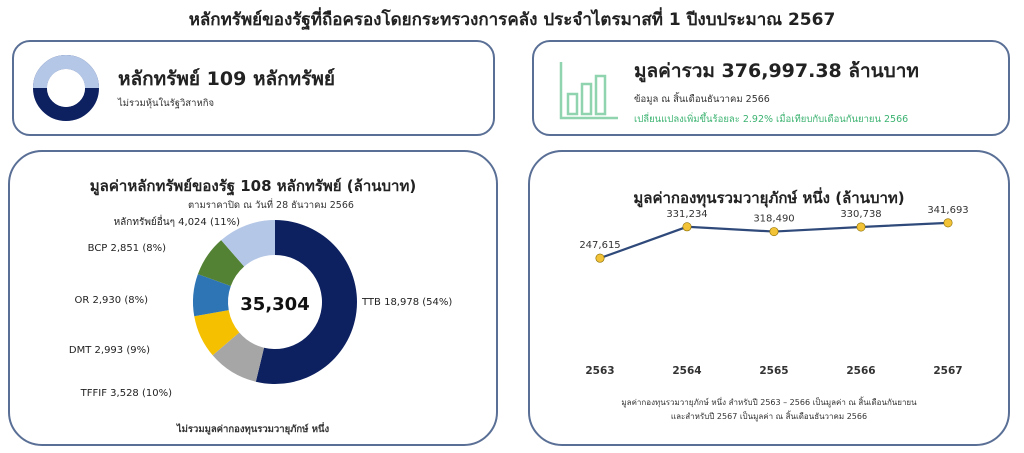  Describe the element at coordinates (599, 245) in the screenshot. I see `line-point-label-0: 247,615` at that location.